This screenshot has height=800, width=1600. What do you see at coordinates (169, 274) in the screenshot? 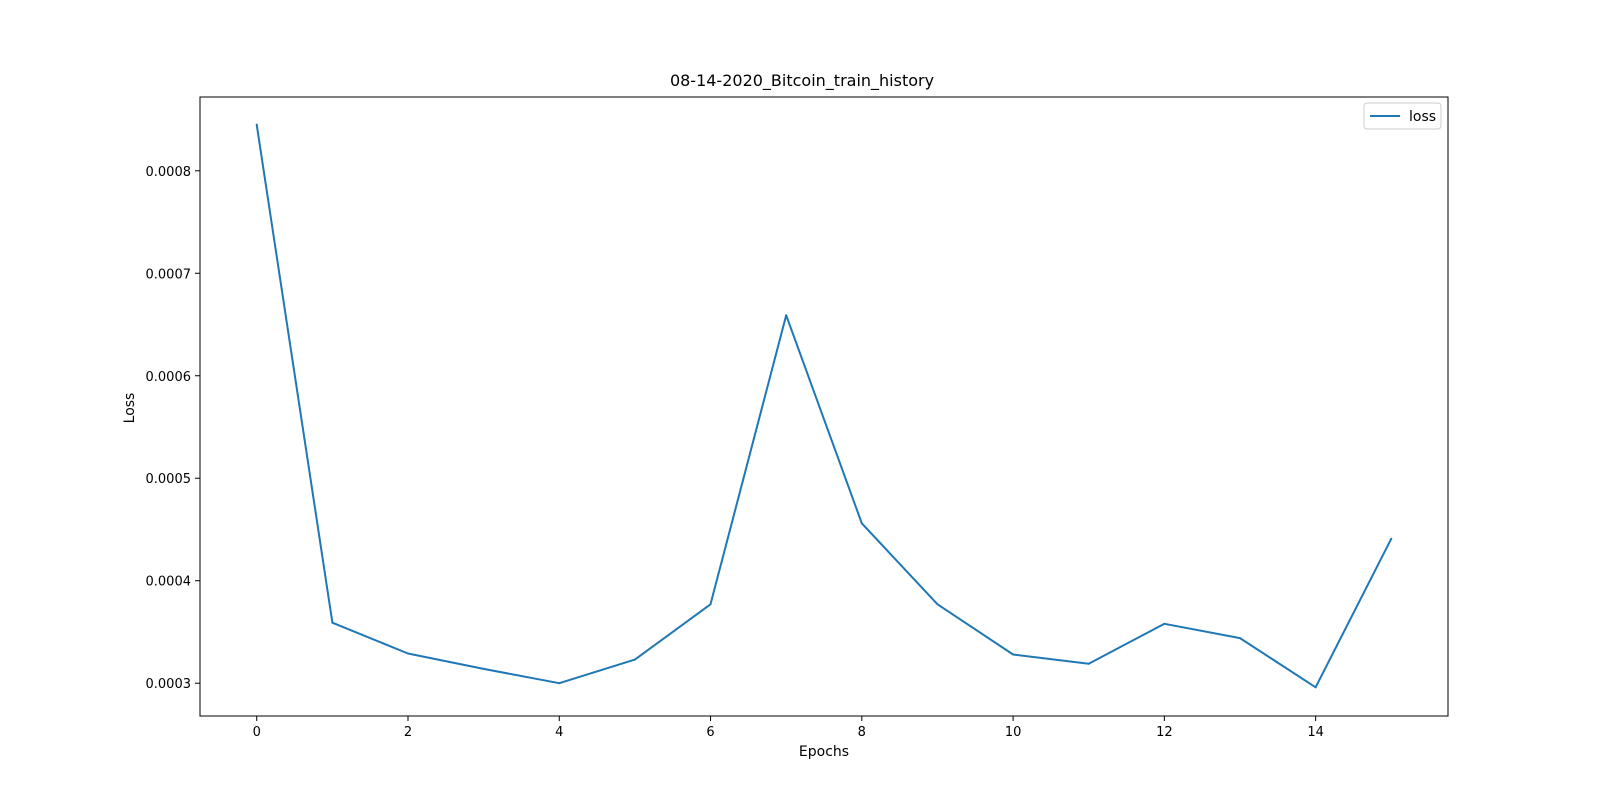
I see `y-tick-label: 0.0007` at bounding box center [169, 274].